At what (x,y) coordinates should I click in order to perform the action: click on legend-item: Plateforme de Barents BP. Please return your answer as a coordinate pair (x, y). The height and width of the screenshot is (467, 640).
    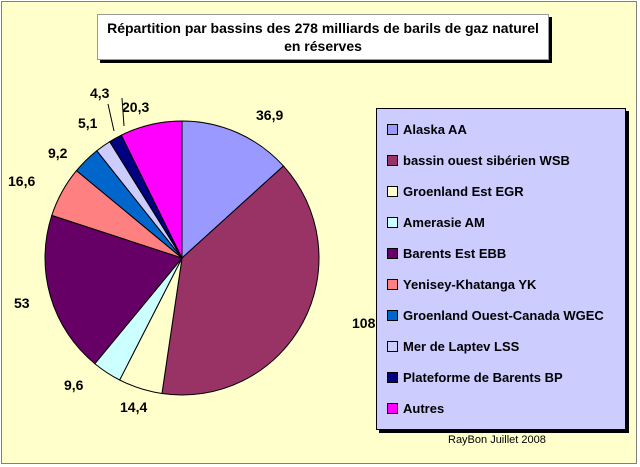
    Looking at the image, I should click on (475, 377).